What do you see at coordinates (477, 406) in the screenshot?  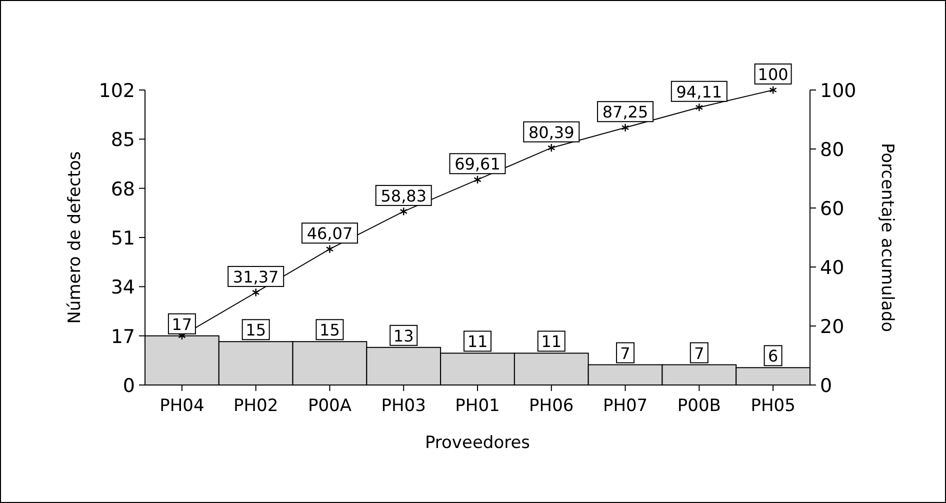 I see `x-tick-label: PH01` at bounding box center [477, 406].